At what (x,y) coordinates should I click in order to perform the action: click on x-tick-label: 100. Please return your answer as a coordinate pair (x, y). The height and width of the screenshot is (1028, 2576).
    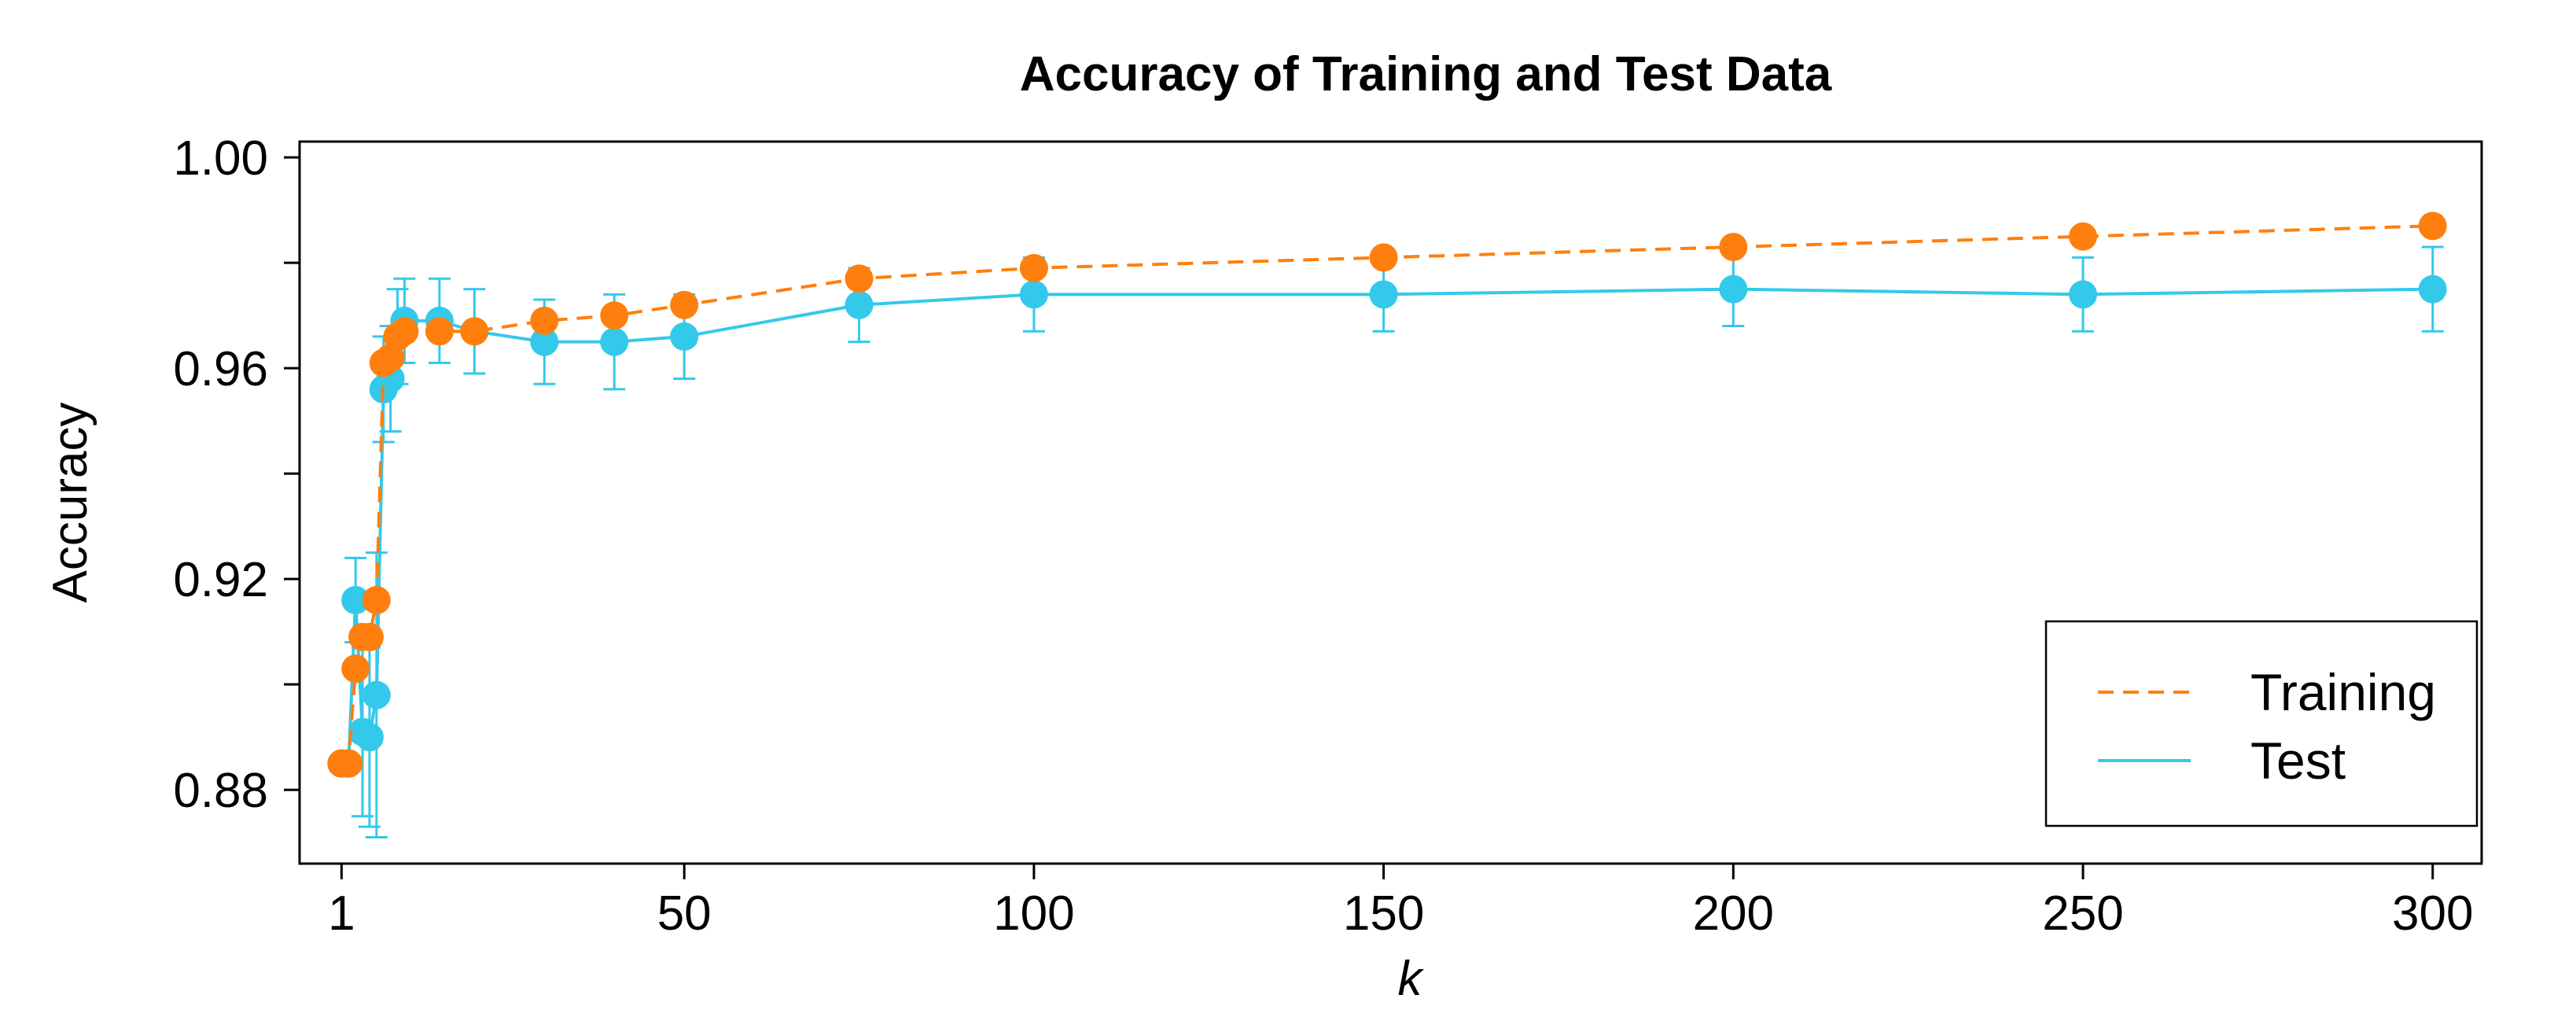
    Looking at the image, I should click on (1033, 913).